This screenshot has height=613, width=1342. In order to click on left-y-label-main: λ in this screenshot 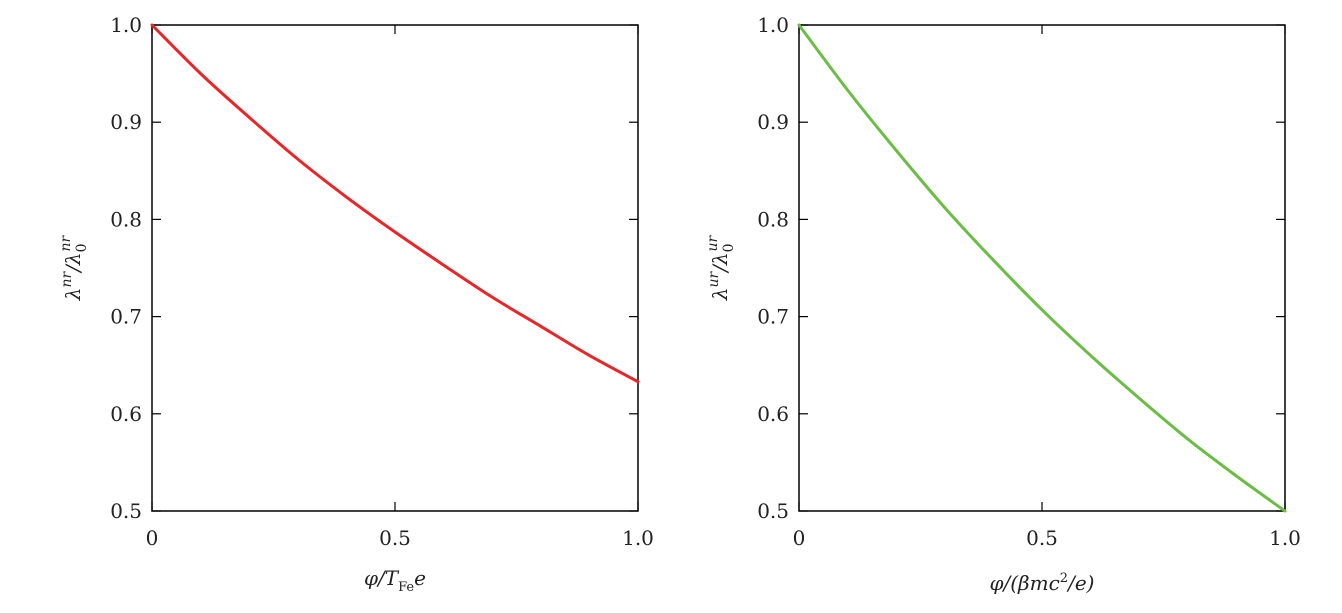, I will do `click(73, 295)`.